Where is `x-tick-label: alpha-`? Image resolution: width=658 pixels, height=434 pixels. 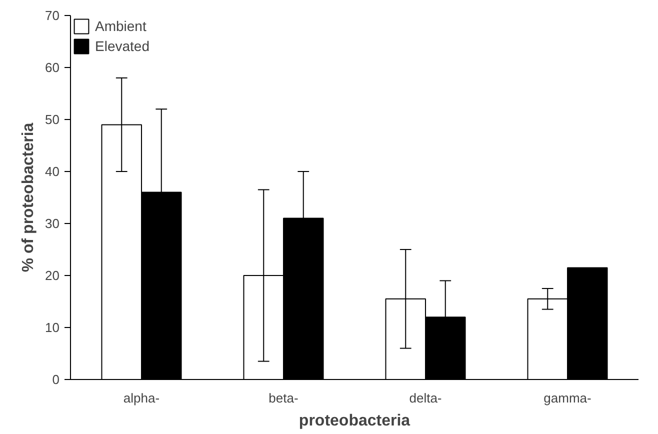 x-tick-label: alpha- is located at coordinates (141, 398).